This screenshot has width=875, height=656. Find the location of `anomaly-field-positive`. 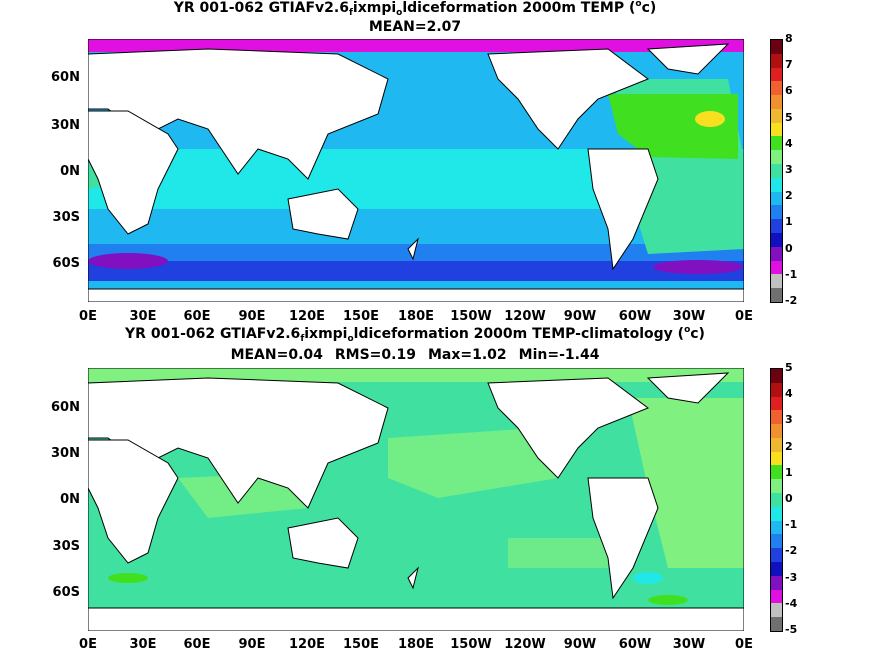

anomaly-field-positive is located at coordinates (668, 600).